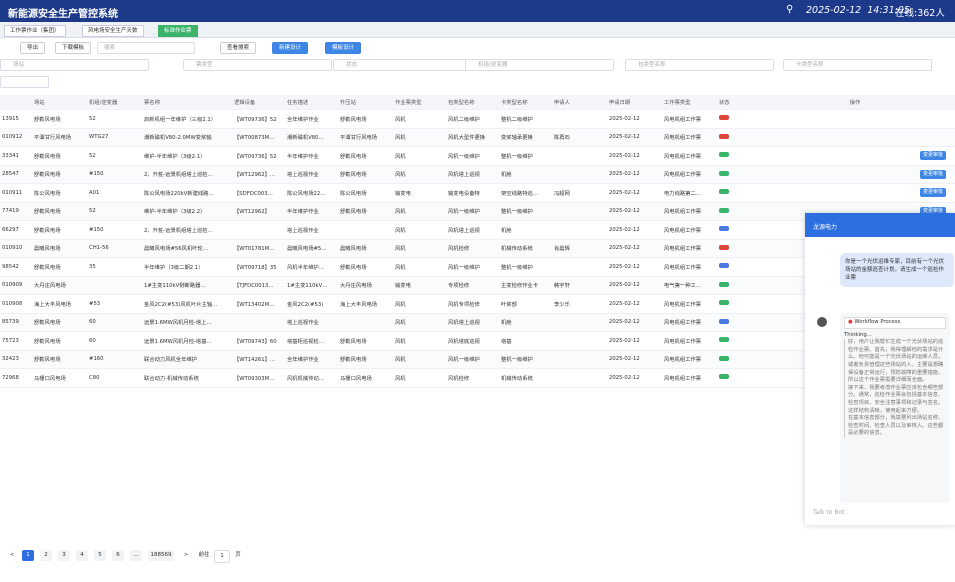 The image size is (955, 582). Describe the element at coordinates (33, 48) in the screenshot. I see `export-button: 导出` at that location.